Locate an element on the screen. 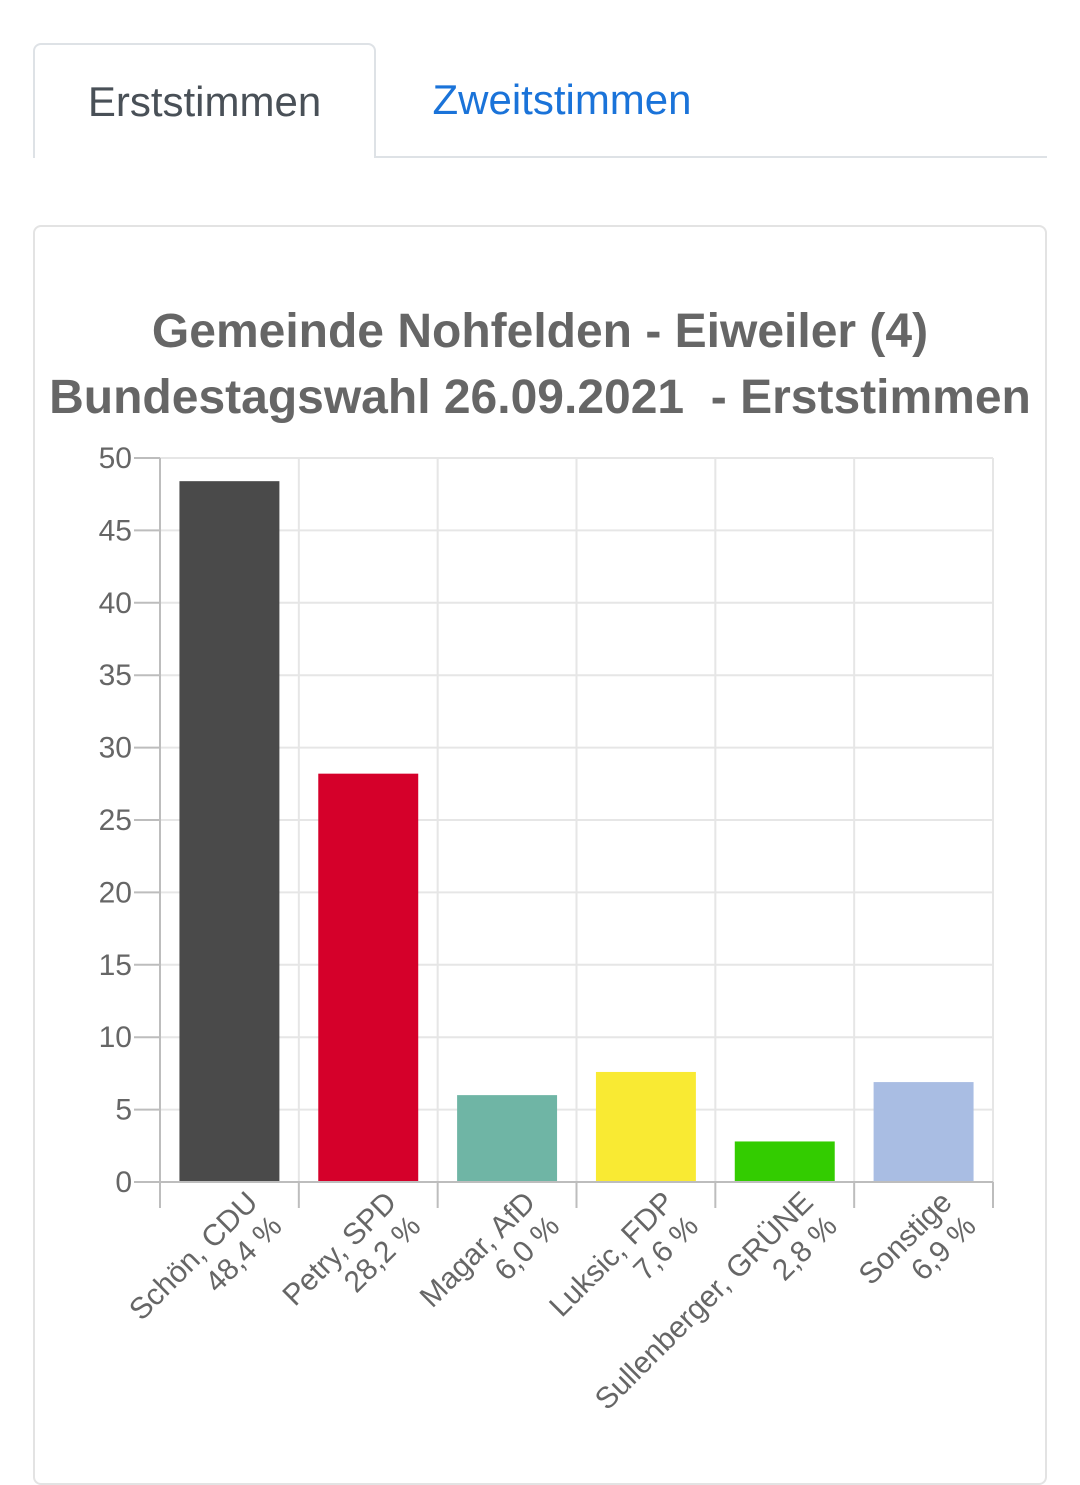 The image size is (1080, 1485). y-axis-ticks: 0 5 10 15 20 25 30 35 40 45 50 is located at coordinates (115, 820).